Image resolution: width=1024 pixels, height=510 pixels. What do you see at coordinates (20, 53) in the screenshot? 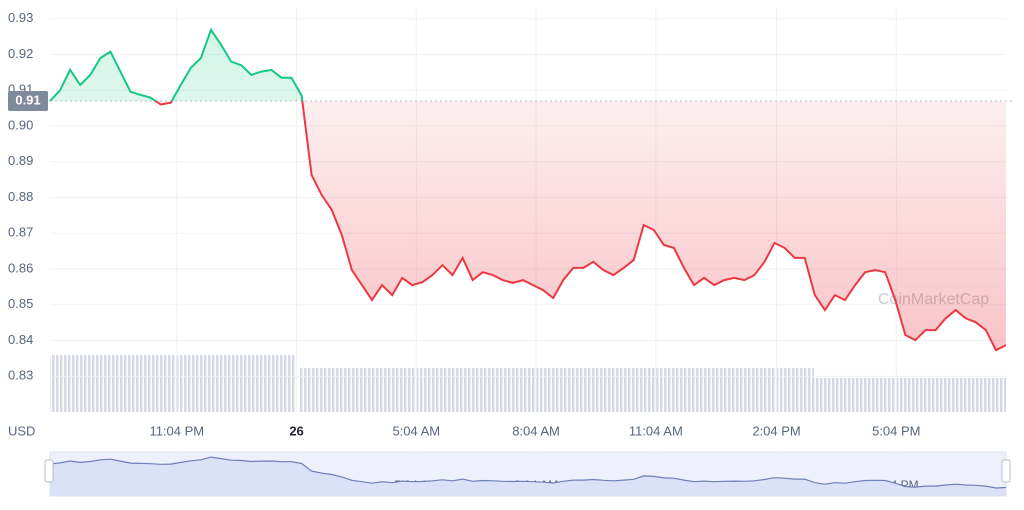
I see `y-tick-label: 0.92` at bounding box center [20, 53].